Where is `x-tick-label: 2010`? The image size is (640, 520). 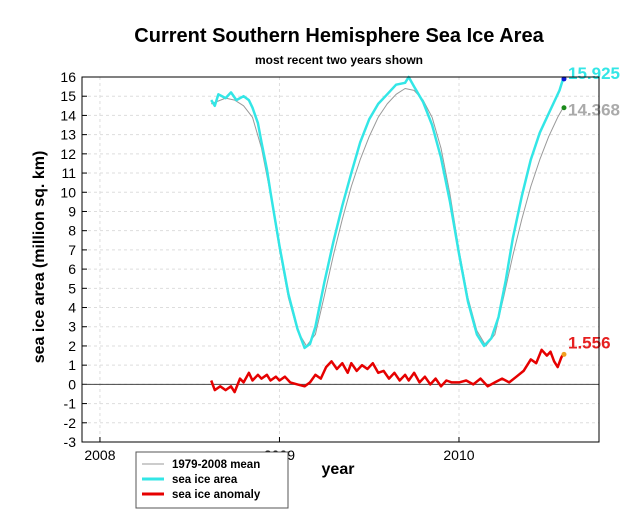
x-tick-label: 2010 is located at coordinates (458, 455).